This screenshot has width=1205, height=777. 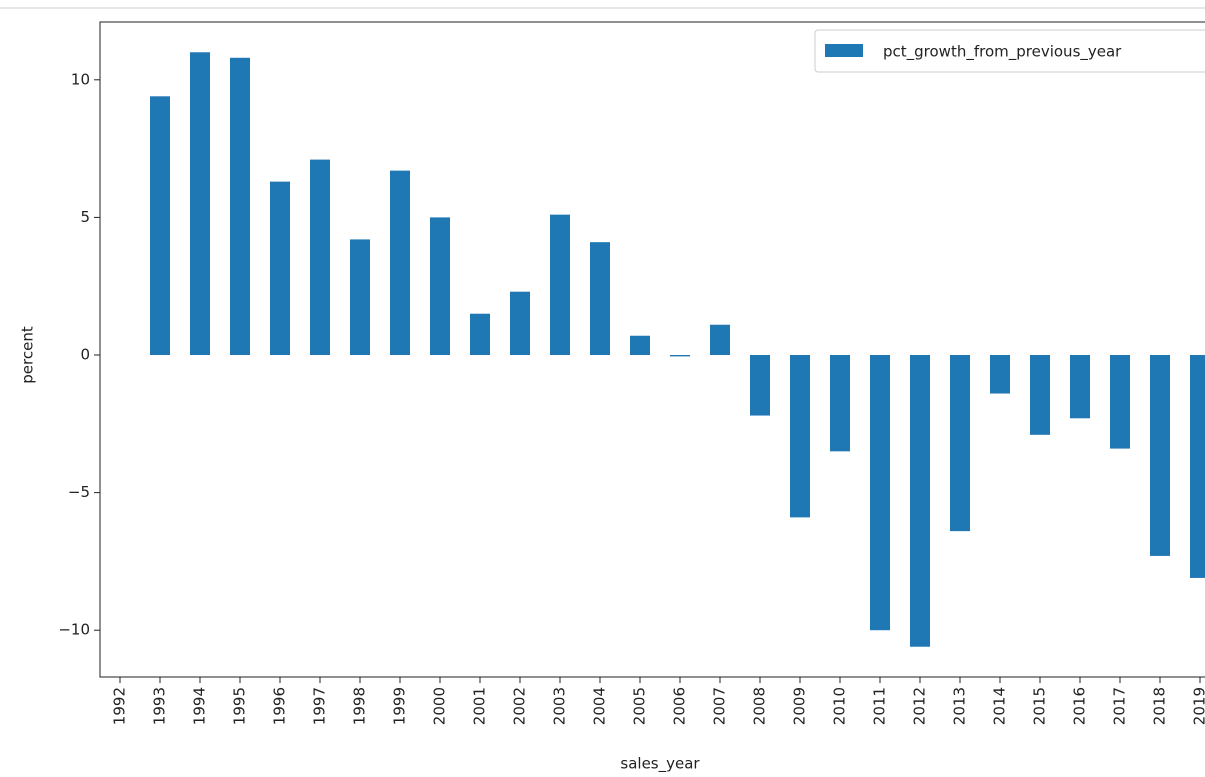 What do you see at coordinates (840, 706) in the screenshot?
I see `x-tick-label: 2010` at bounding box center [840, 706].